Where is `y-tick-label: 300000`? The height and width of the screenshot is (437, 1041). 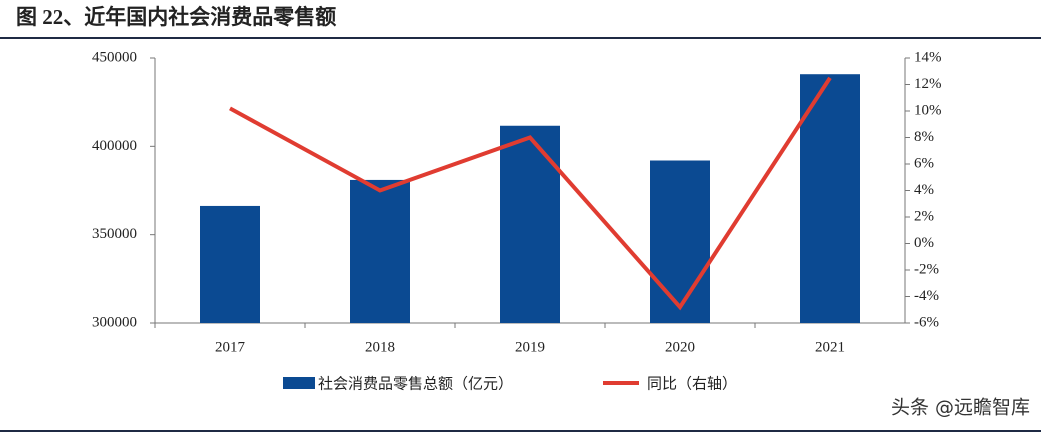 y-tick-label: 300000 is located at coordinates (114, 322).